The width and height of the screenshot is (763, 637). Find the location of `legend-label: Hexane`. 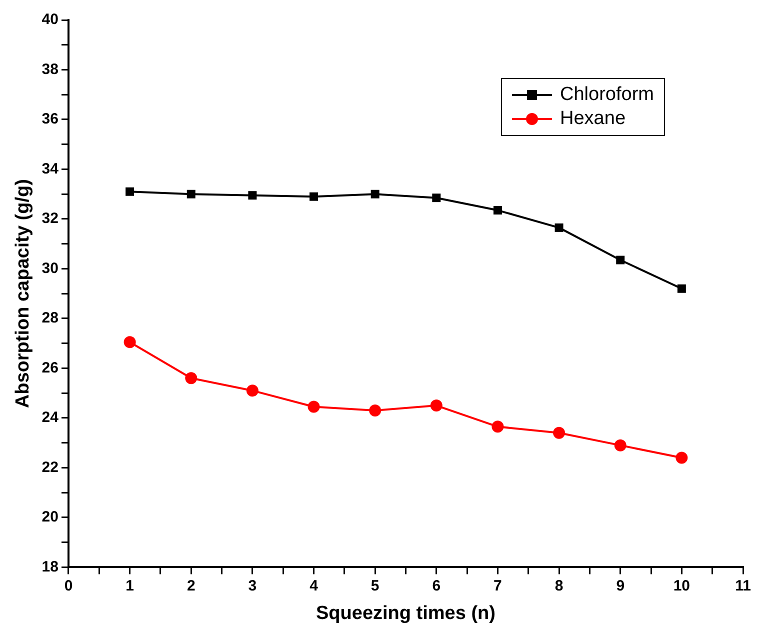

legend-label: Hexane is located at coordinates (593, 119).